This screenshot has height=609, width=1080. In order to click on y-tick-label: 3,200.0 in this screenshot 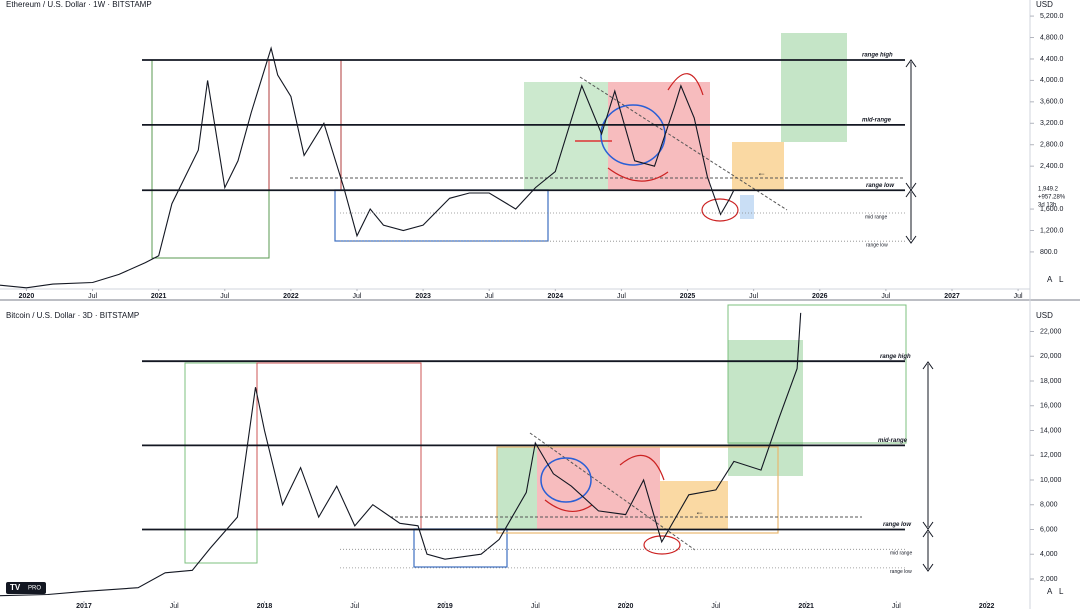, I will do `click(1051, 123)`.